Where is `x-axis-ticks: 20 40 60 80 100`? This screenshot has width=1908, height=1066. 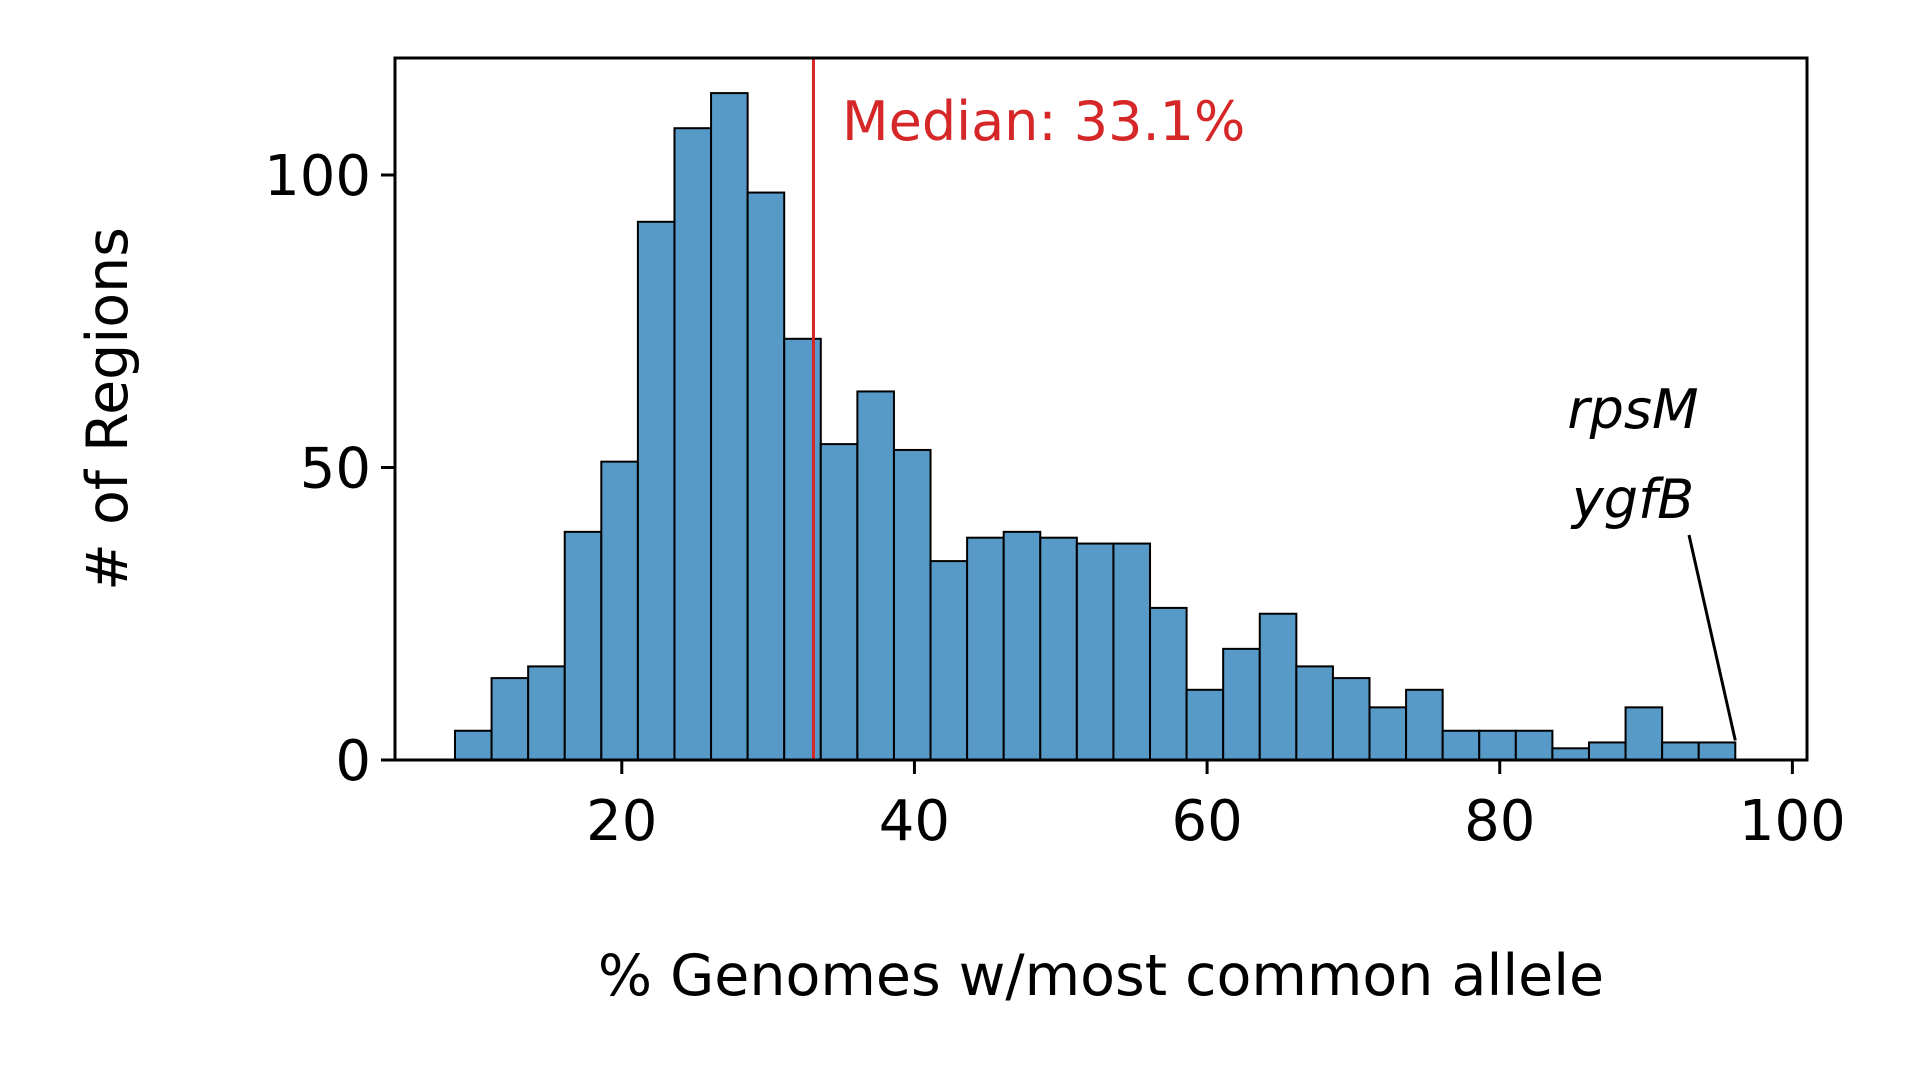 x-axis-ticks: 20 40 60 80 100 is located at coordinates (1216, 807).